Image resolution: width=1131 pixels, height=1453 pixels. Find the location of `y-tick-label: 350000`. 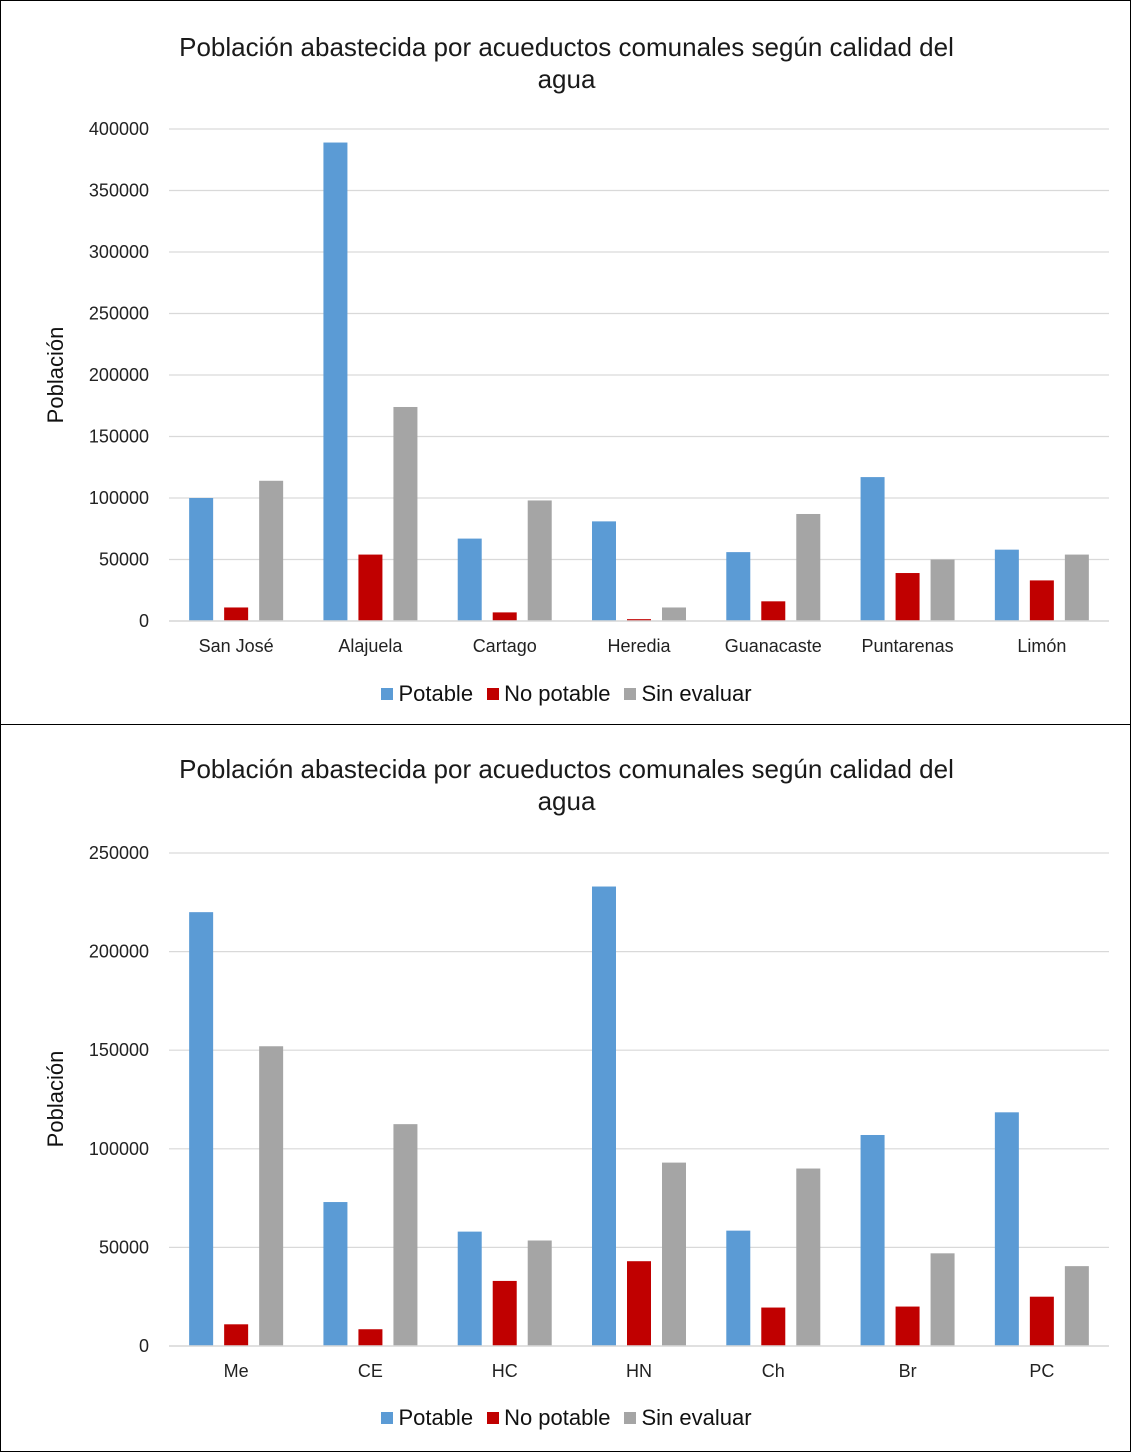

y-tick-label: 350000 is located at coordinates (119, 191).